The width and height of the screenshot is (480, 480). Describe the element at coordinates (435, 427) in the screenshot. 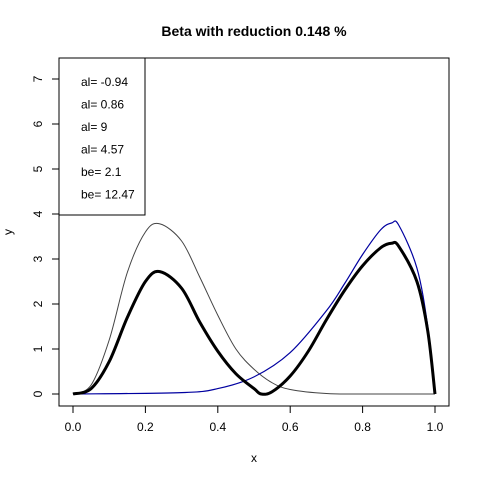

I see `x-tick-label: 1.0` at that location.